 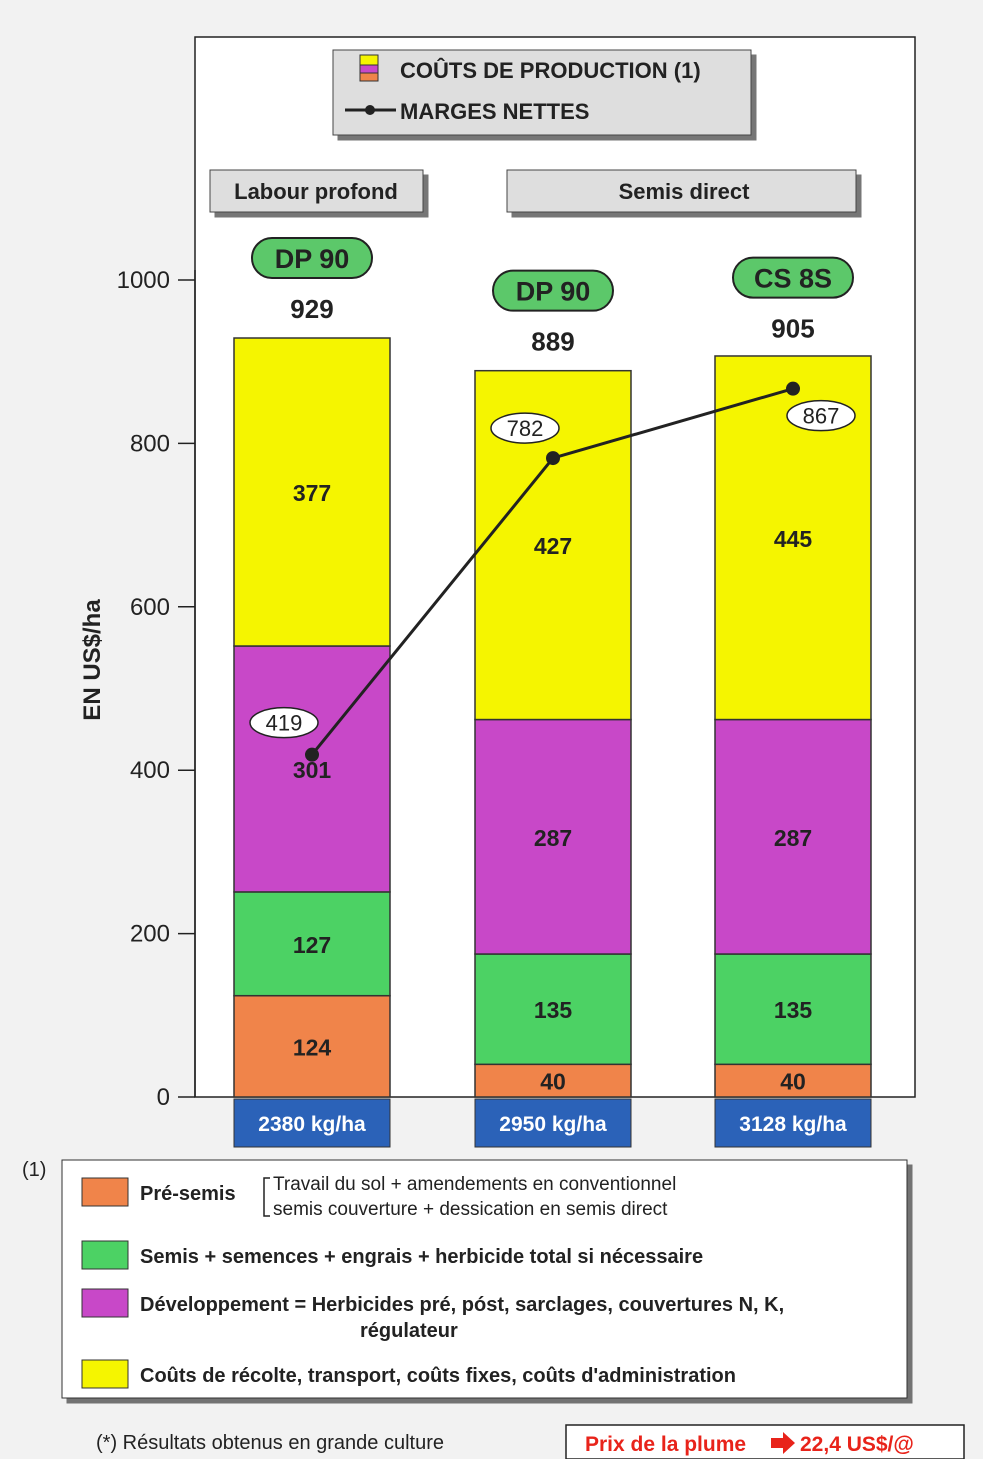 I want to click on top-legend-cost-label: COÛTS DE PRODUCTION (1), so click(x=550, y=70).